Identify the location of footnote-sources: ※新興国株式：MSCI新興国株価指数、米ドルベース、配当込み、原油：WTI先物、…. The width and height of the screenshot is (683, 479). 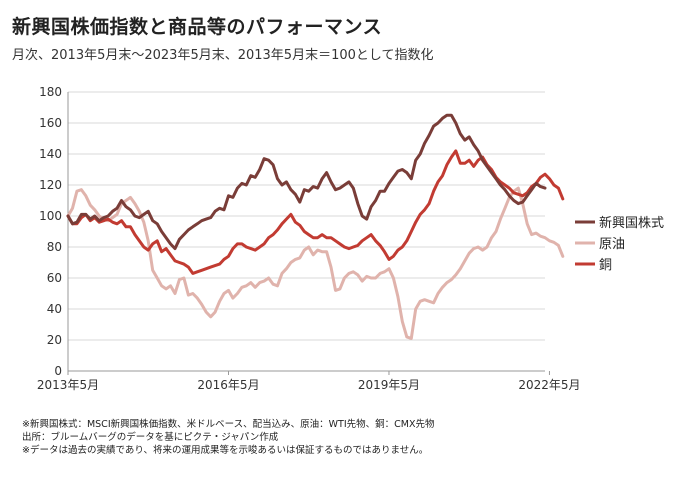
(228, 424).